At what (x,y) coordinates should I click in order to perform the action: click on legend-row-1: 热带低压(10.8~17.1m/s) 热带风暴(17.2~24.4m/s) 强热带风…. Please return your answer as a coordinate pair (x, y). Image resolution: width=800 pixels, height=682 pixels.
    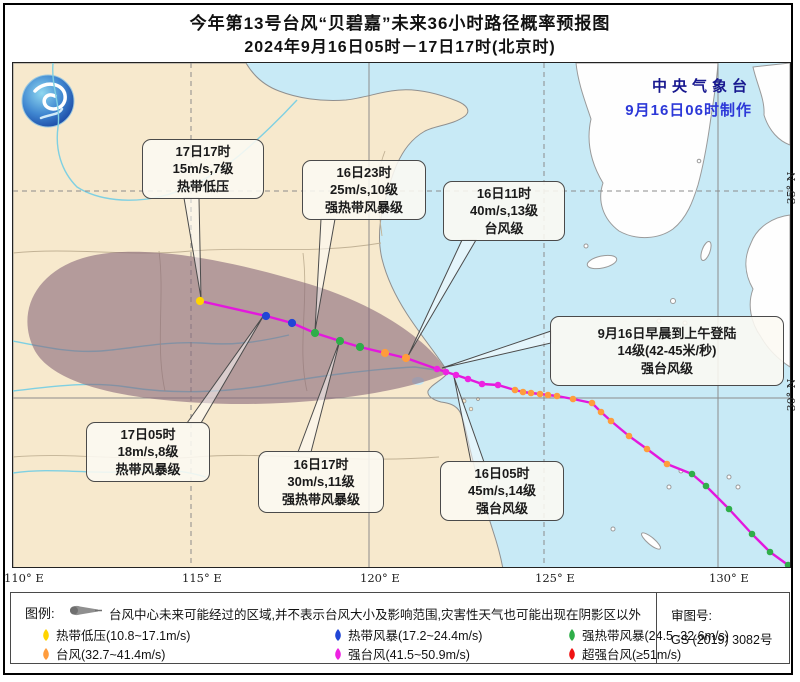
    Looking at the image, I should click on (370, 634).